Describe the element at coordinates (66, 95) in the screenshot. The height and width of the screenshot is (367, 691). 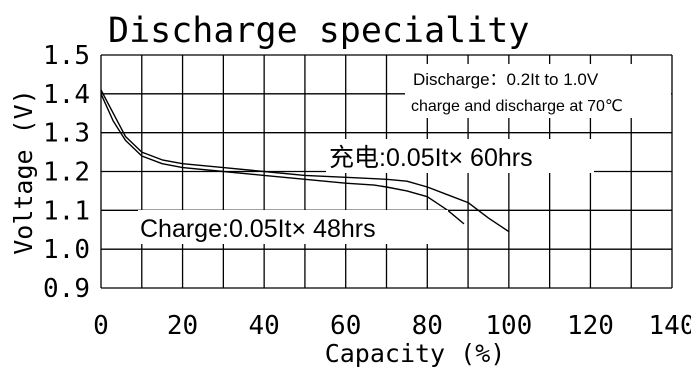
I see `y-tick-label: 1.4` at that location.